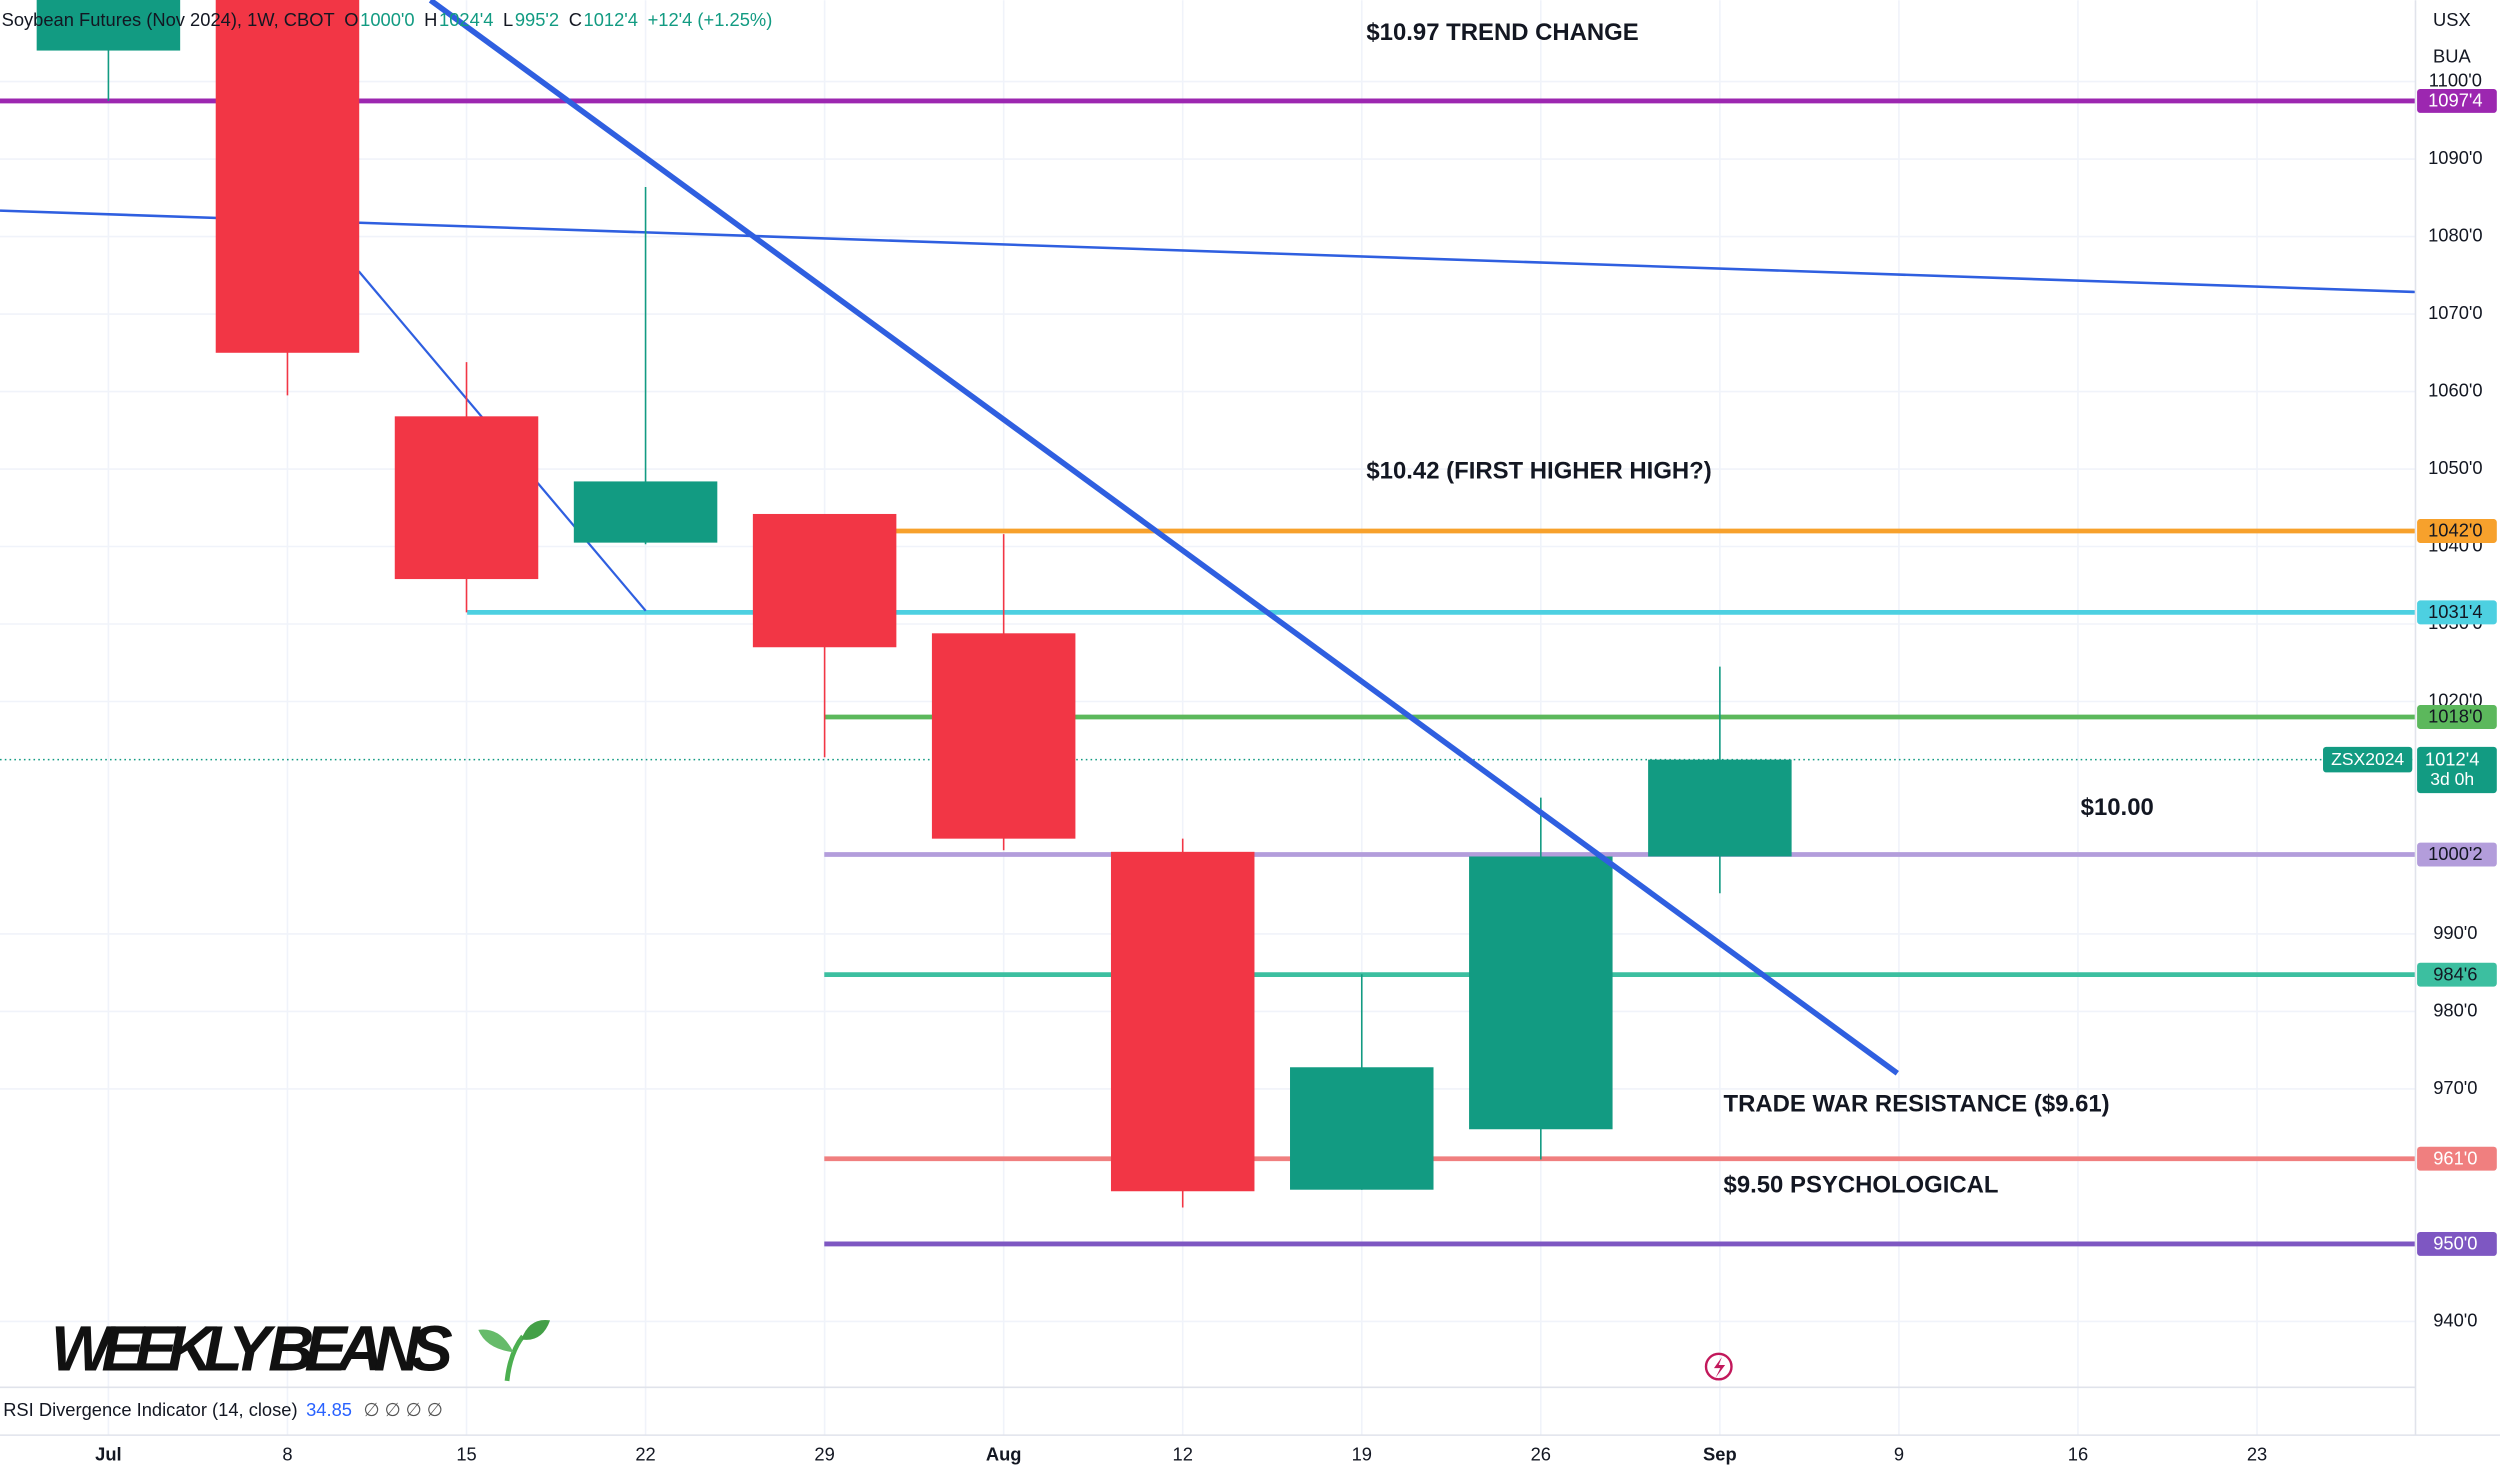 The width and height of the screenshot is (2500, 1472). Describe the element at coordinates (1720, 1454) in the screenshot. I see `x-tick-label: Sep` at that location.